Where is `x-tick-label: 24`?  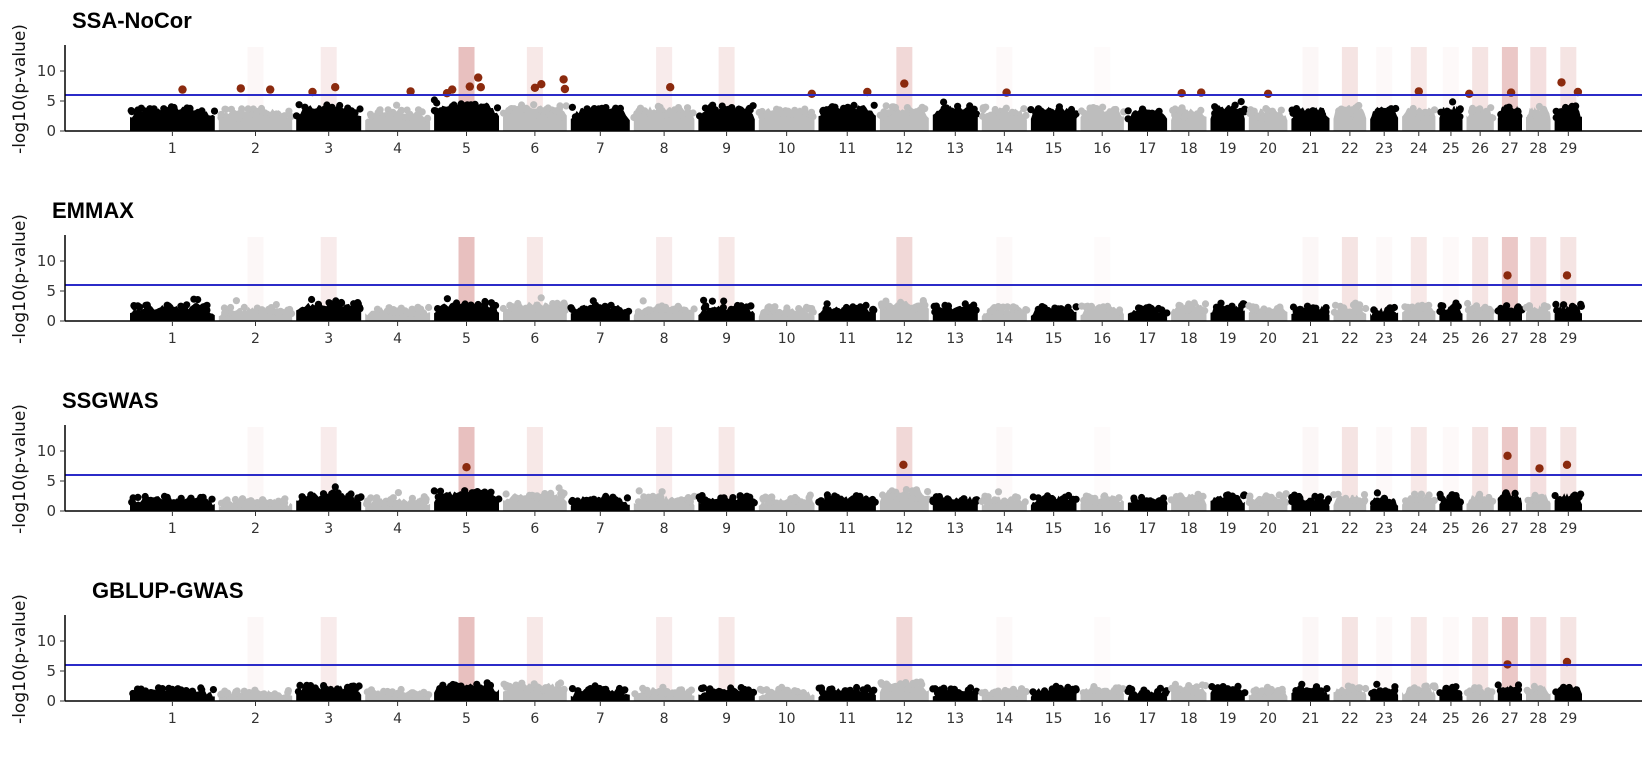
x-tick-label: 24 is located at coordinates (1419, 529).